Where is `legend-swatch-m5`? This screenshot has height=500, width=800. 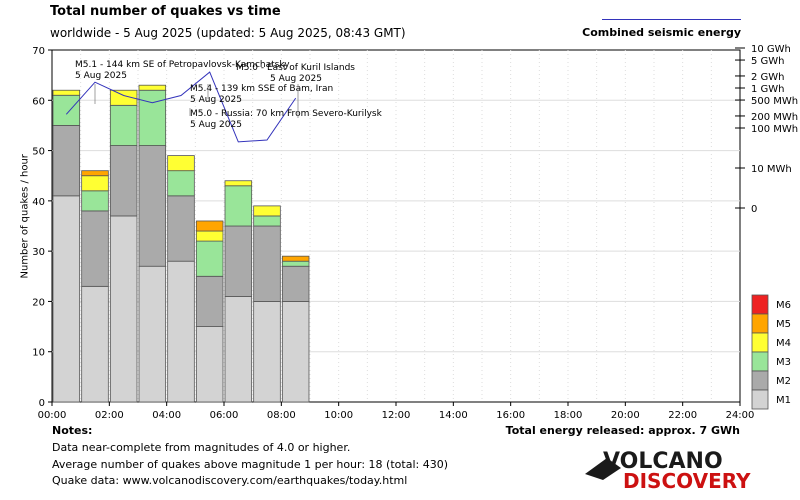
legend-swatch-m5 is located at coordinates (760, 323).